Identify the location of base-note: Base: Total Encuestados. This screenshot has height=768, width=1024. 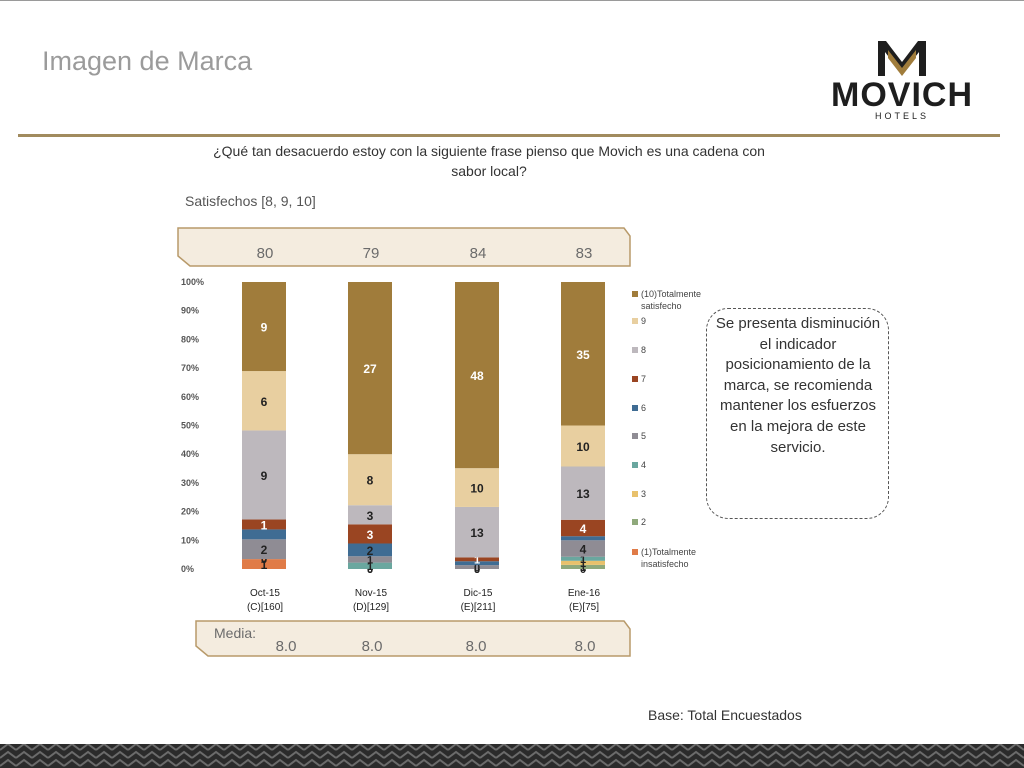
(725, 715).